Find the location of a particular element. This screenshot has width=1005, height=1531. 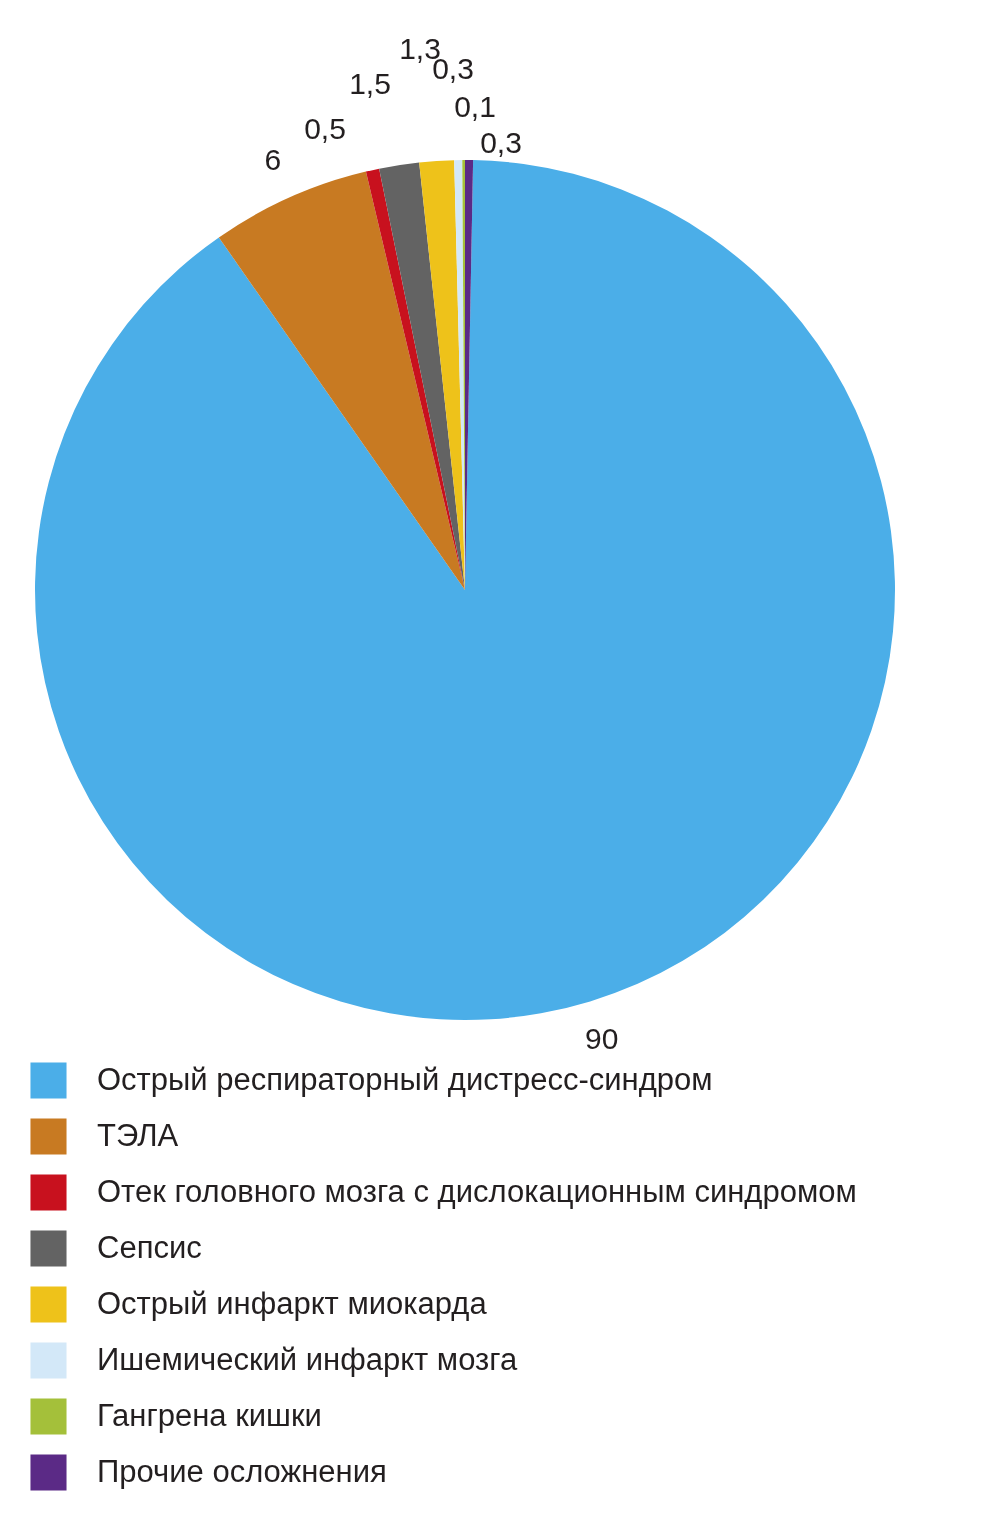

data-label: 0,5 is located at coordinates (325, 128).